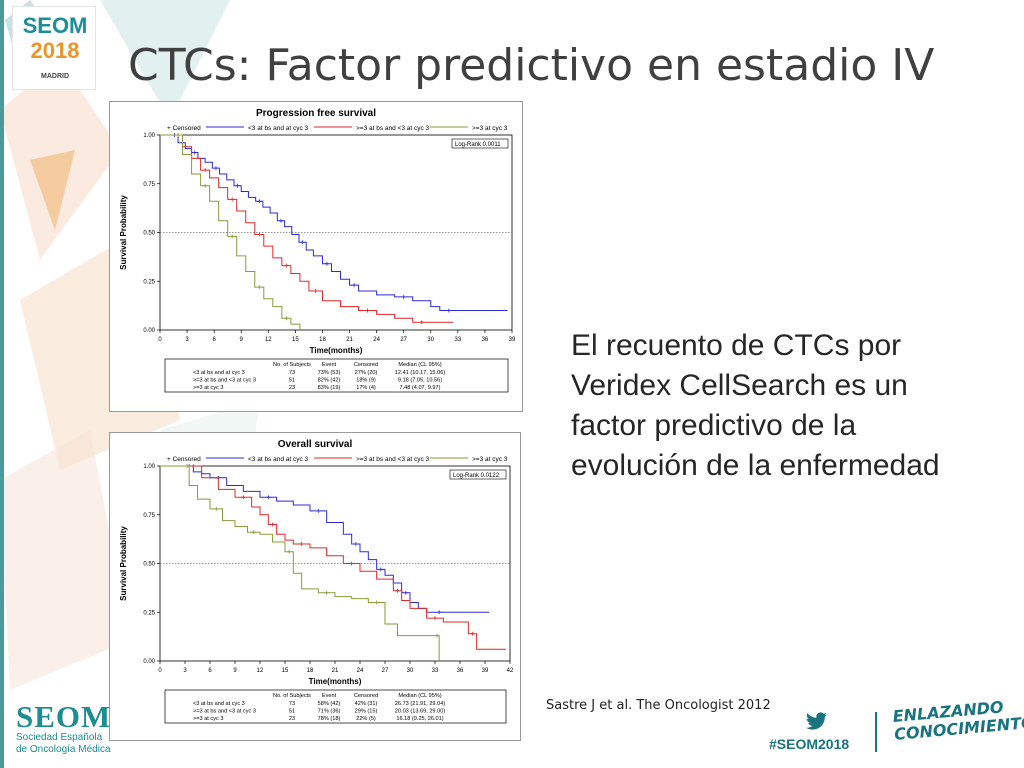 This screenshot has height=768, width=1024. What do you see at coordinates (329, 373) in the screenshot?
I see `table-cell: 73% (53)` at bounding box center [329, 373].